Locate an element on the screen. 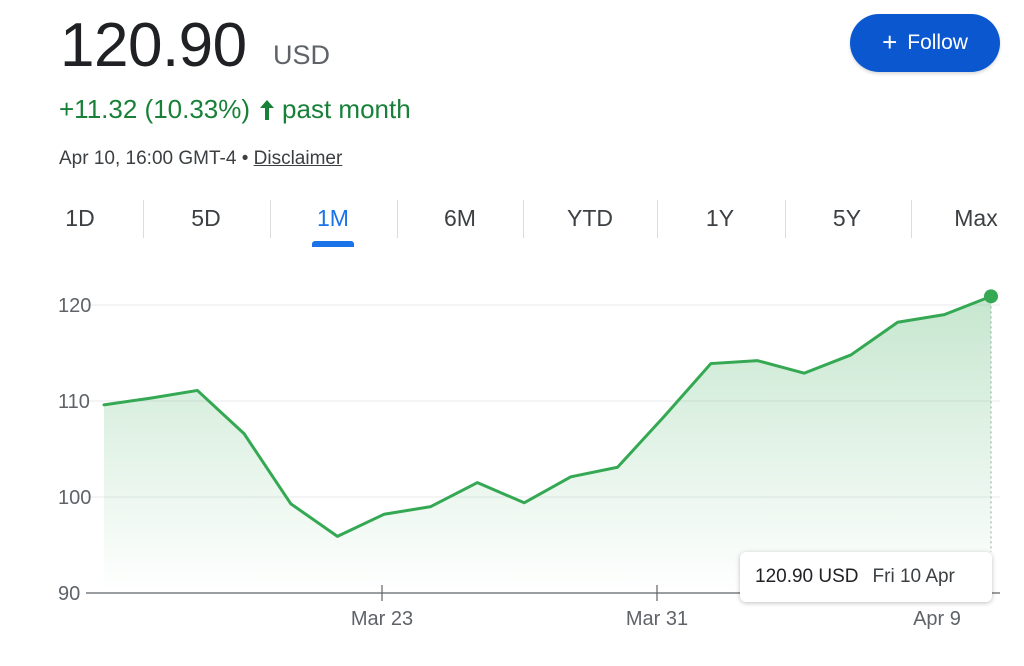 This screenshot has height=666, width=1024. price-tooltip: 120.90 USD Fri 10 Apr is located at coordinates (866, 577).